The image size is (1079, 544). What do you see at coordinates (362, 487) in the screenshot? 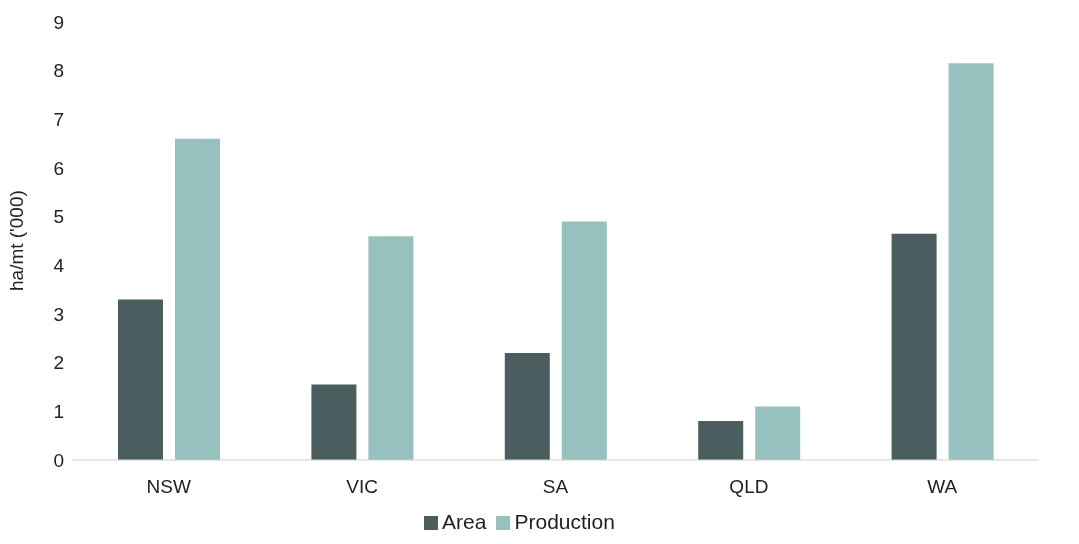
I see `x-tick-label: VIC` at bounding box center [362, 487].